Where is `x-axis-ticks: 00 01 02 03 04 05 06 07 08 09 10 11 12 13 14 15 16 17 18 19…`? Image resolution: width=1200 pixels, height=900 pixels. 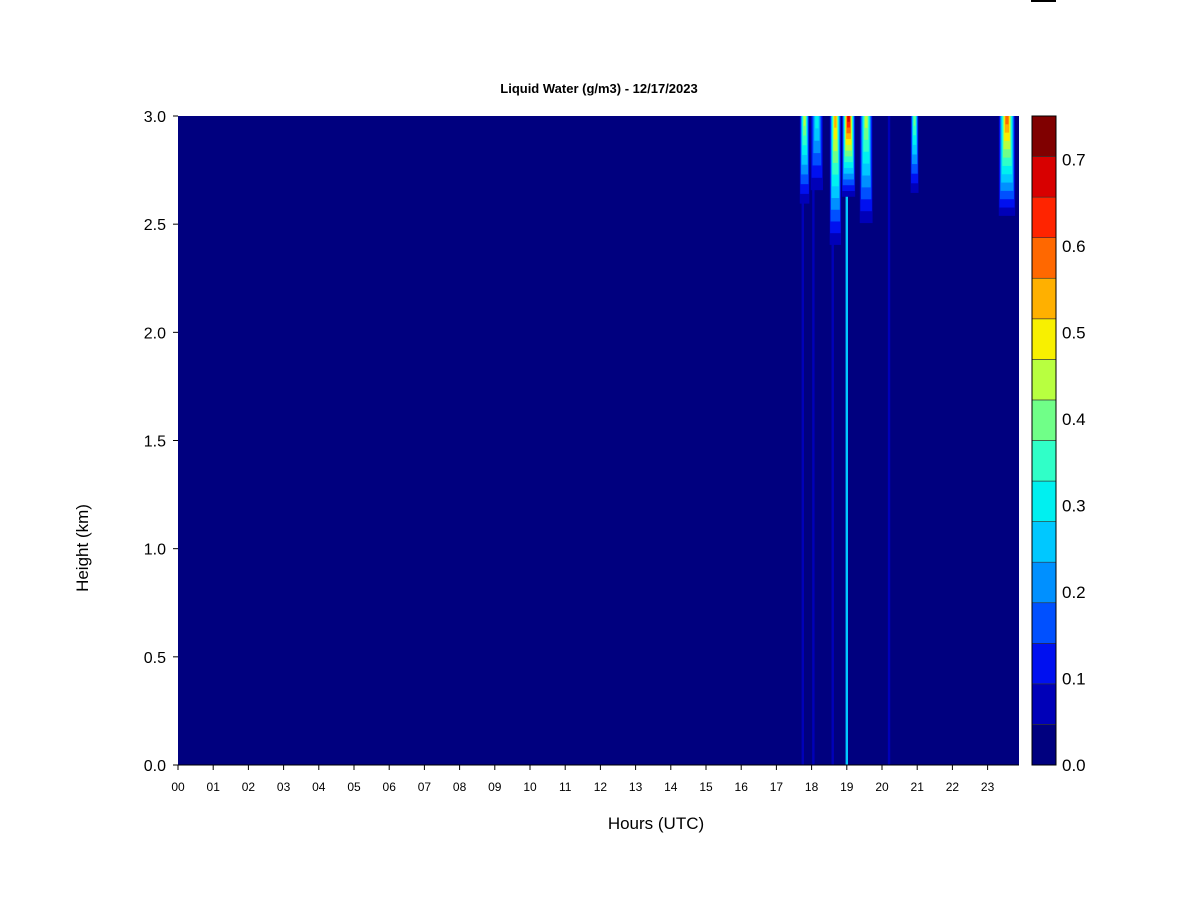 x-axis-ticks: 00 01 02 03 04 05 06 07 08 09 10 11 12 13 14 15 16 17 18 19… is located at coordinates (595, 779).